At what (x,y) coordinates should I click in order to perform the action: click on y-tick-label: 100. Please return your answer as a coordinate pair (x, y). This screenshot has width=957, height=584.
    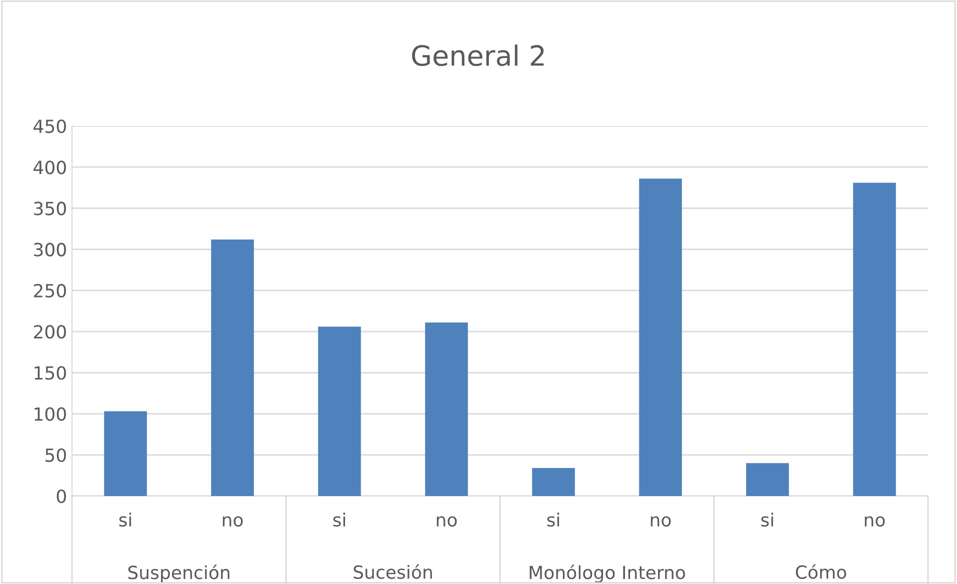
    Looking at the image, I should click on (50, 414).